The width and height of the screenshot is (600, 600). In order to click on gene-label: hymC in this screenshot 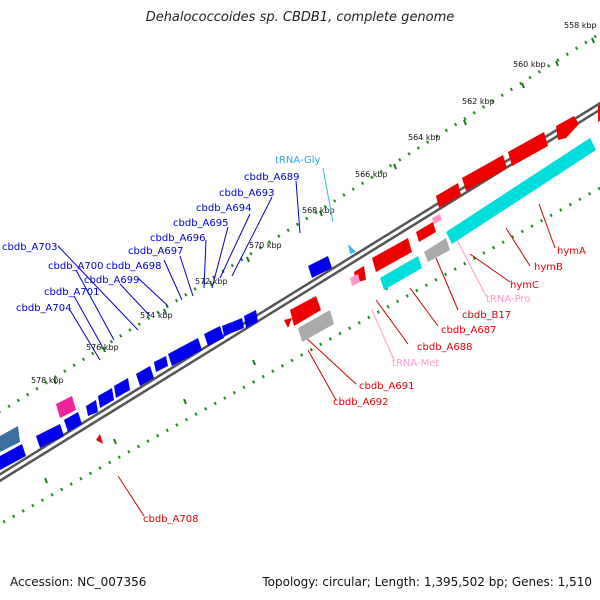, I will do `click(524, 285)`.